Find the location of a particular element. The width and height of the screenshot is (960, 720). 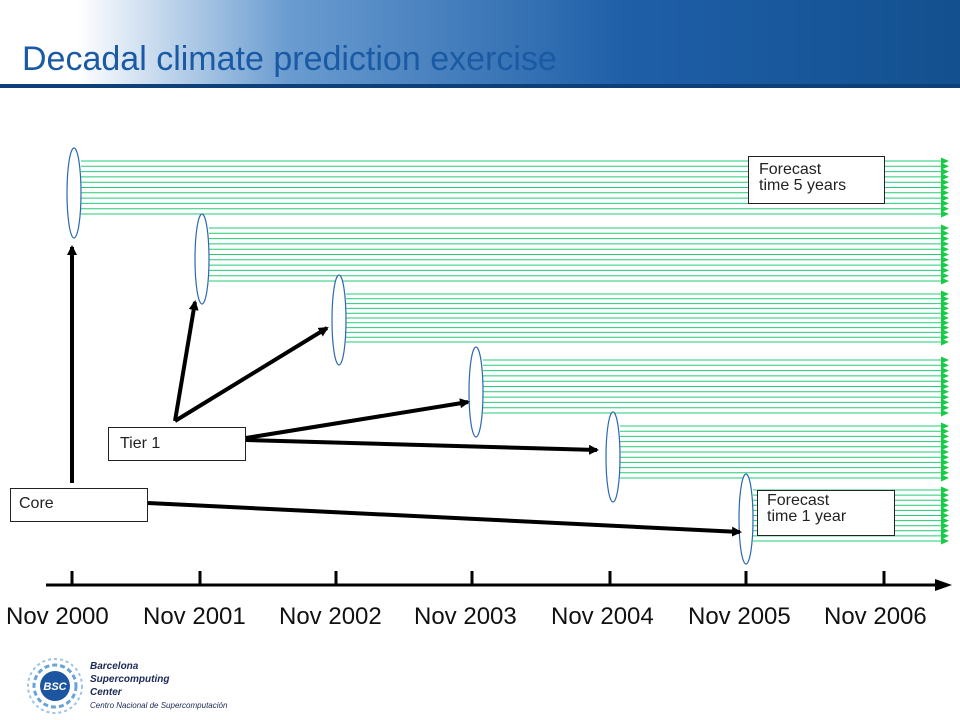

header-gradient is located at coordinates (480, 44).